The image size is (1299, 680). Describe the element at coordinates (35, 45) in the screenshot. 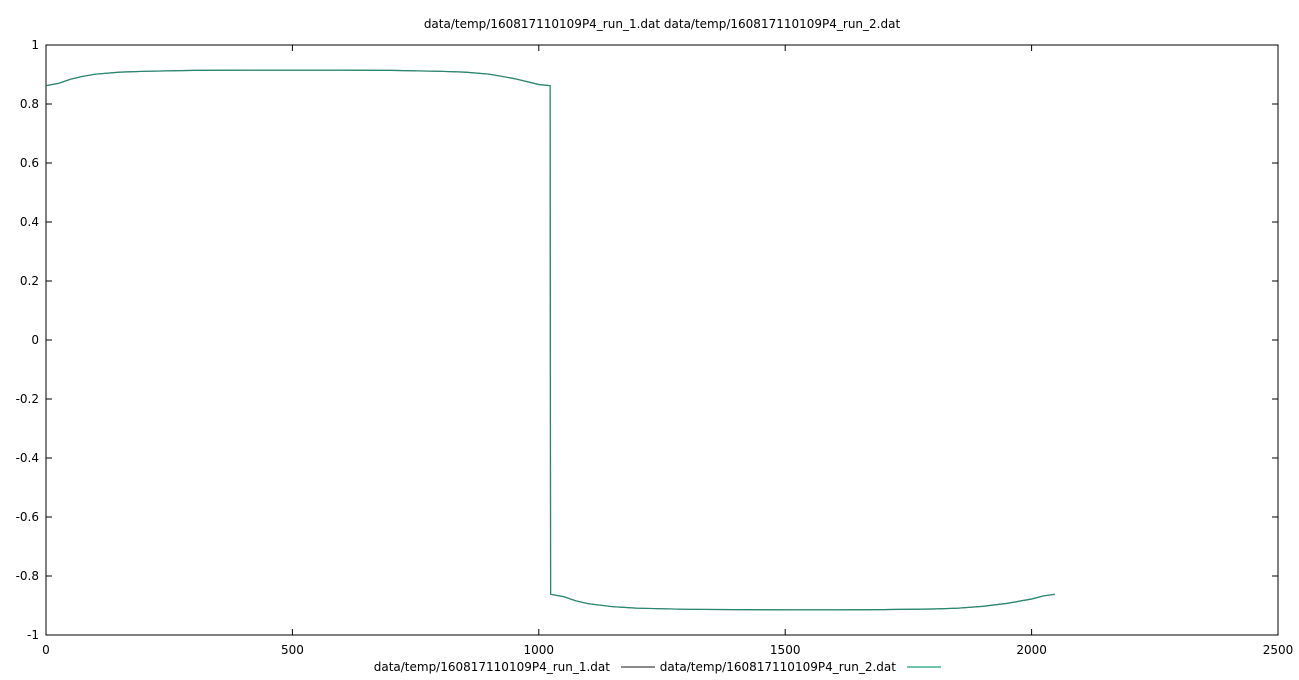

I see `y-tick-label: 1` at that location.